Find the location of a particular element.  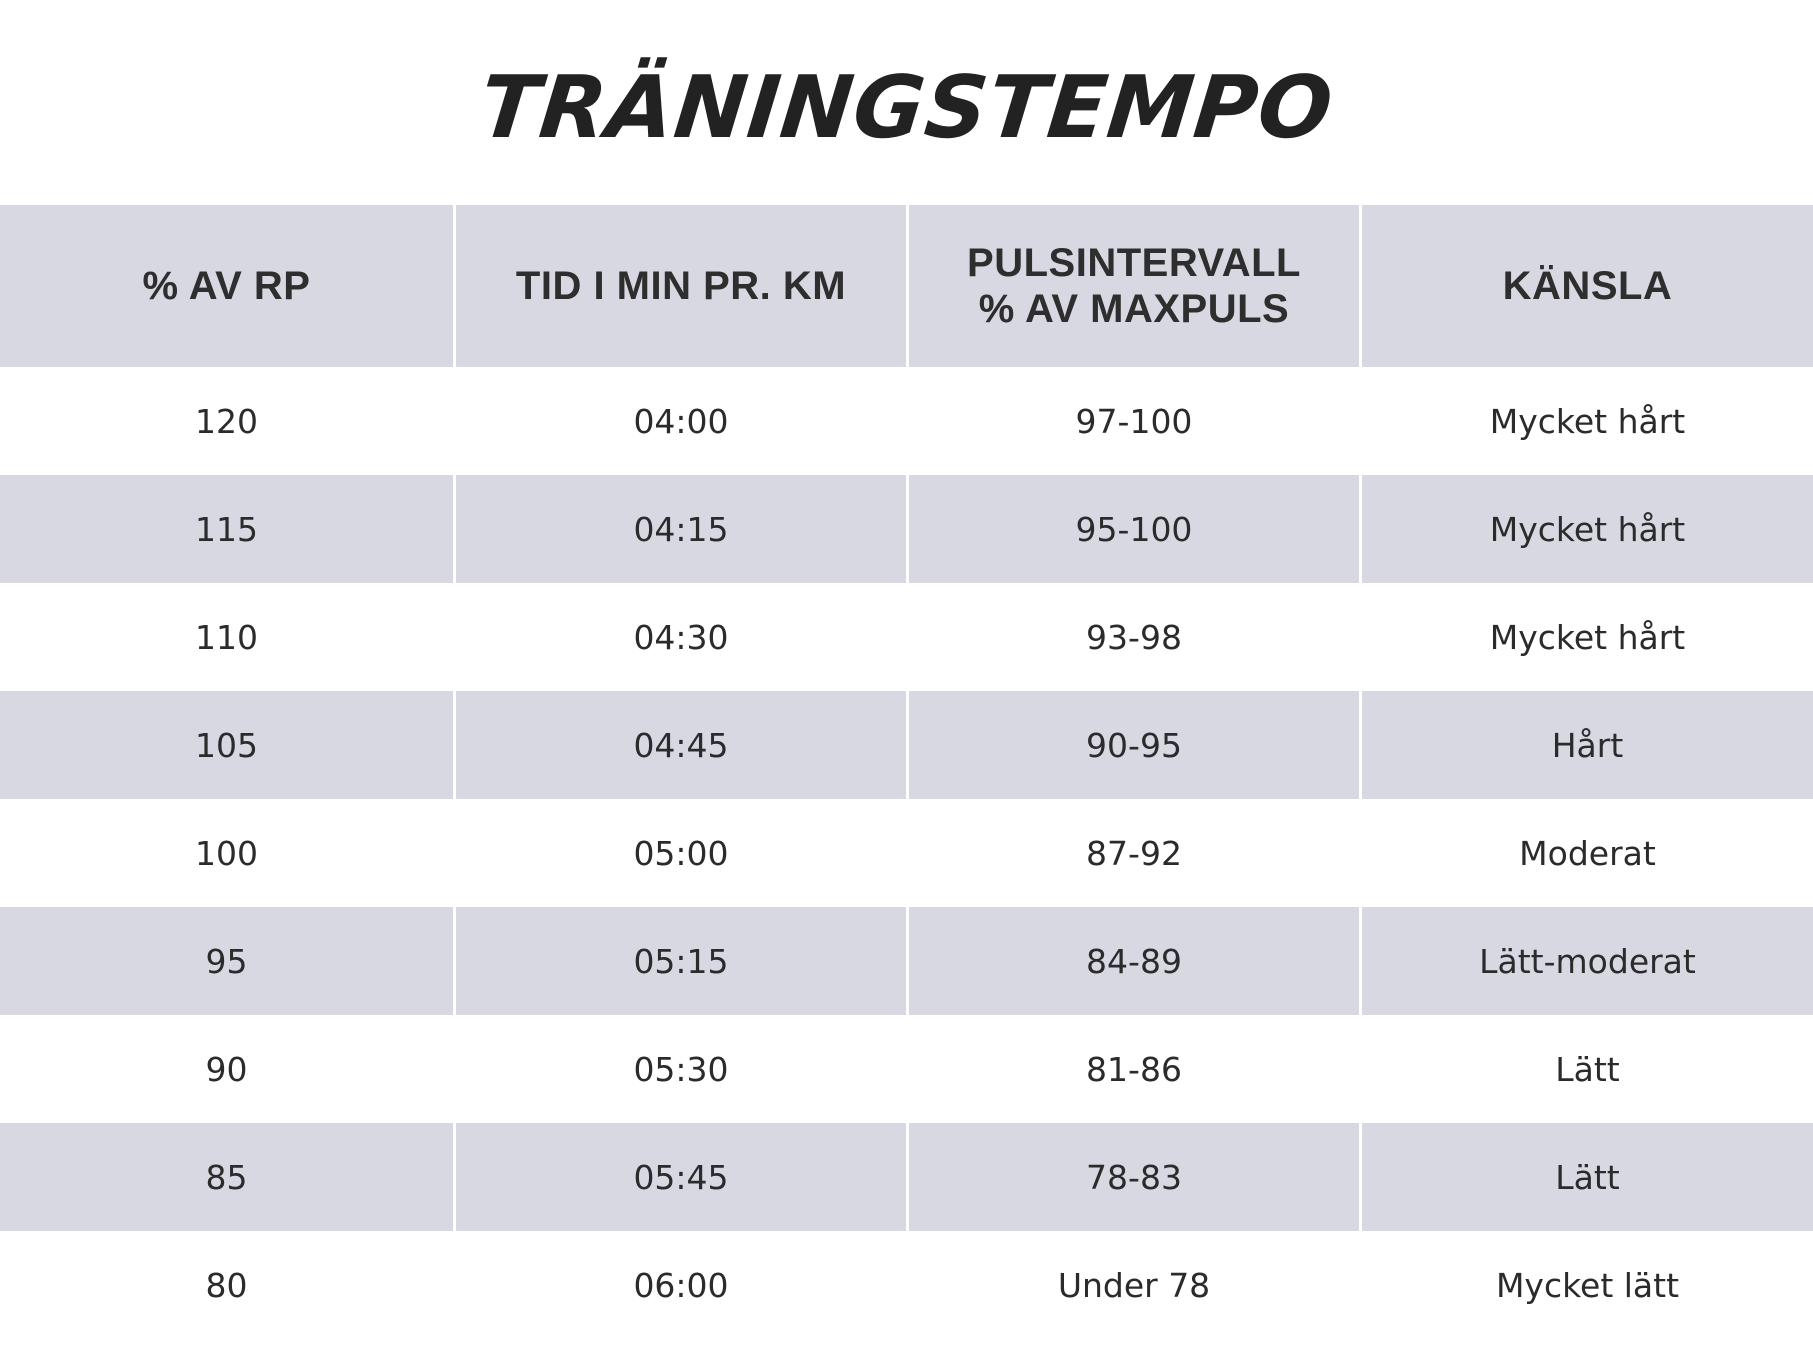

table-row: 110 04:30 93-98 Mycket hårt is located at coordinates (906, 637).